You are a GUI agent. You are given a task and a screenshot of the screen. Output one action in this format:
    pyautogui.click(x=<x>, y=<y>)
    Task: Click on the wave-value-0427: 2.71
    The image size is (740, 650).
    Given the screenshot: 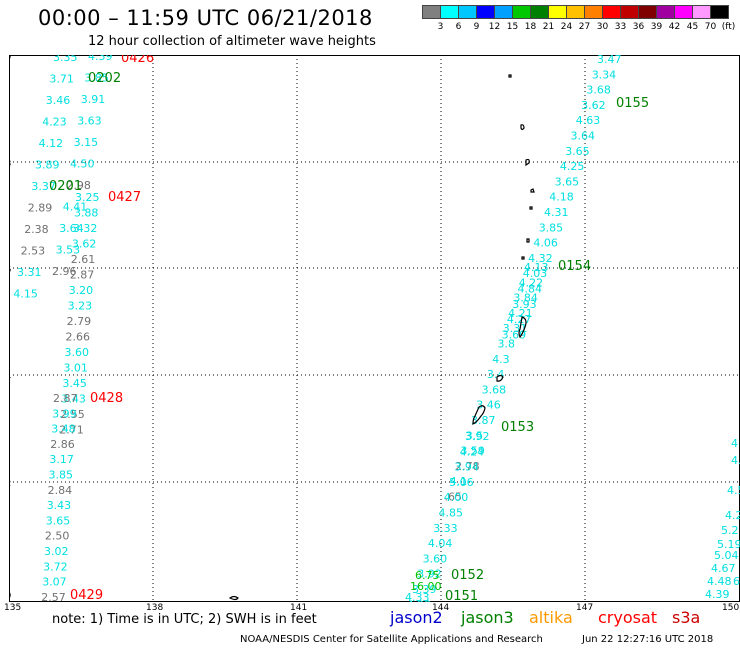 What is the action you would take?
    pyautogui.click(x=71, y=430)
    